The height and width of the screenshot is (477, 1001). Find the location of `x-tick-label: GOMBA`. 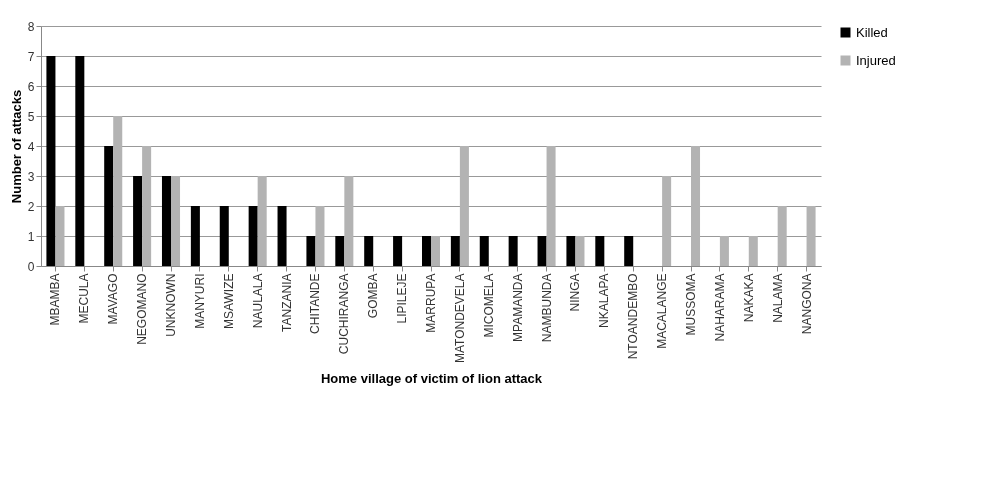

x-tick-label: GOMBA is located at coordinates (373, 296).